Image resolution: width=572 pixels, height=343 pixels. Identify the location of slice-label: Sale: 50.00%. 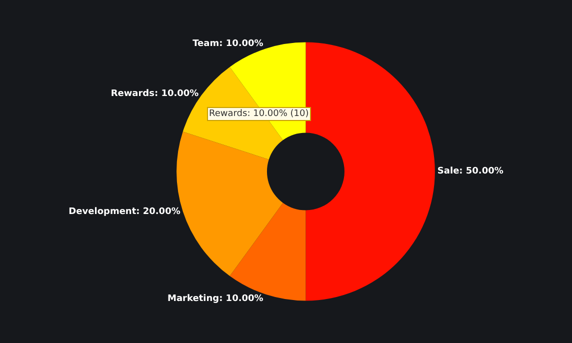
(470, 171).